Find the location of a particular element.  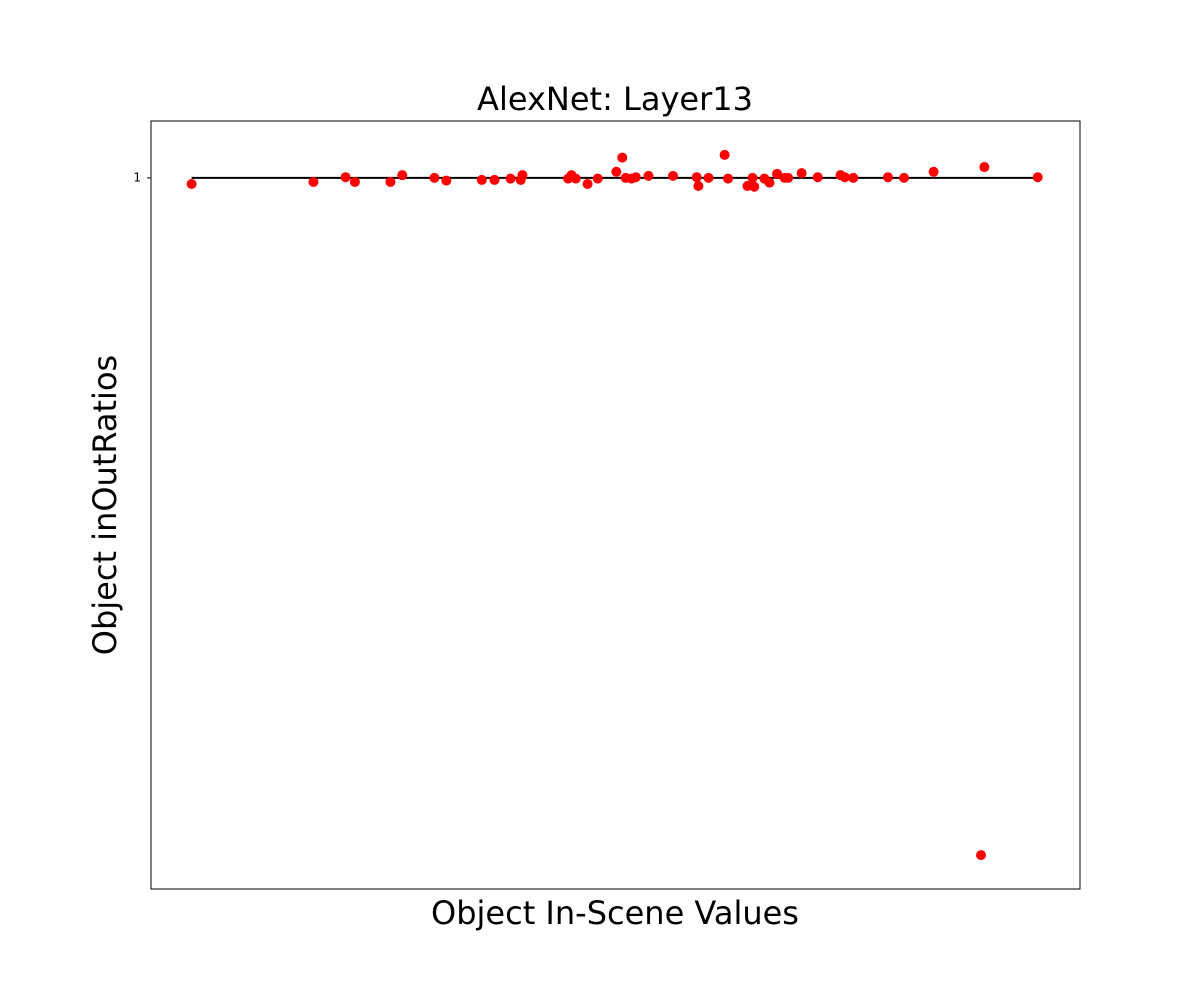

y-tick-label: 1 is located at coordinates (137, 177).